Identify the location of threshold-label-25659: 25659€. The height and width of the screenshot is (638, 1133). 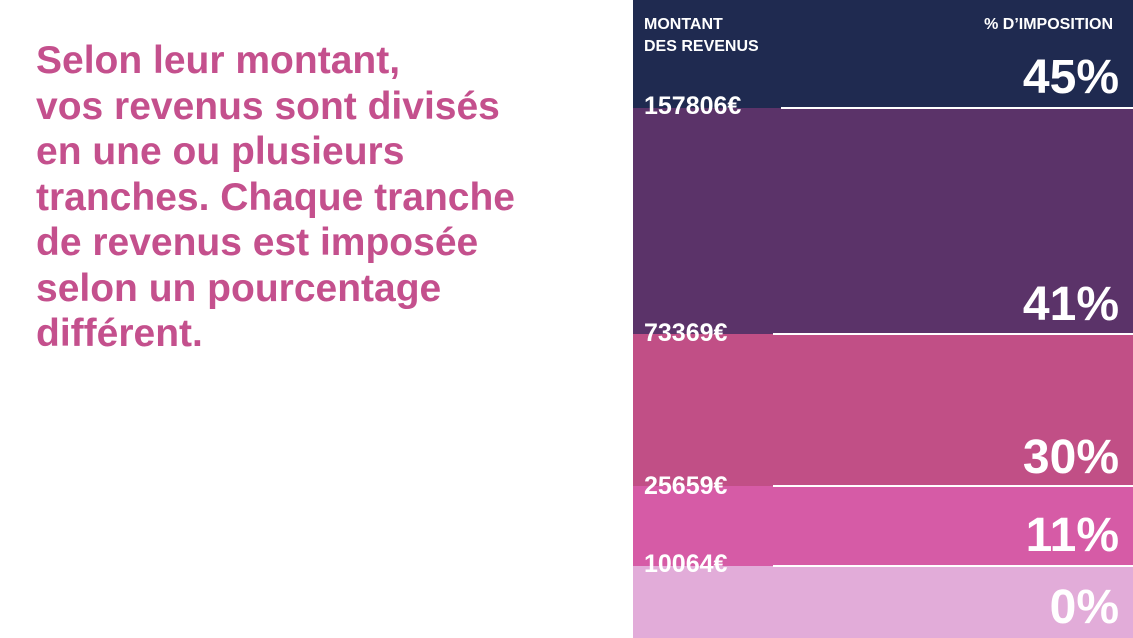
(686, 486).